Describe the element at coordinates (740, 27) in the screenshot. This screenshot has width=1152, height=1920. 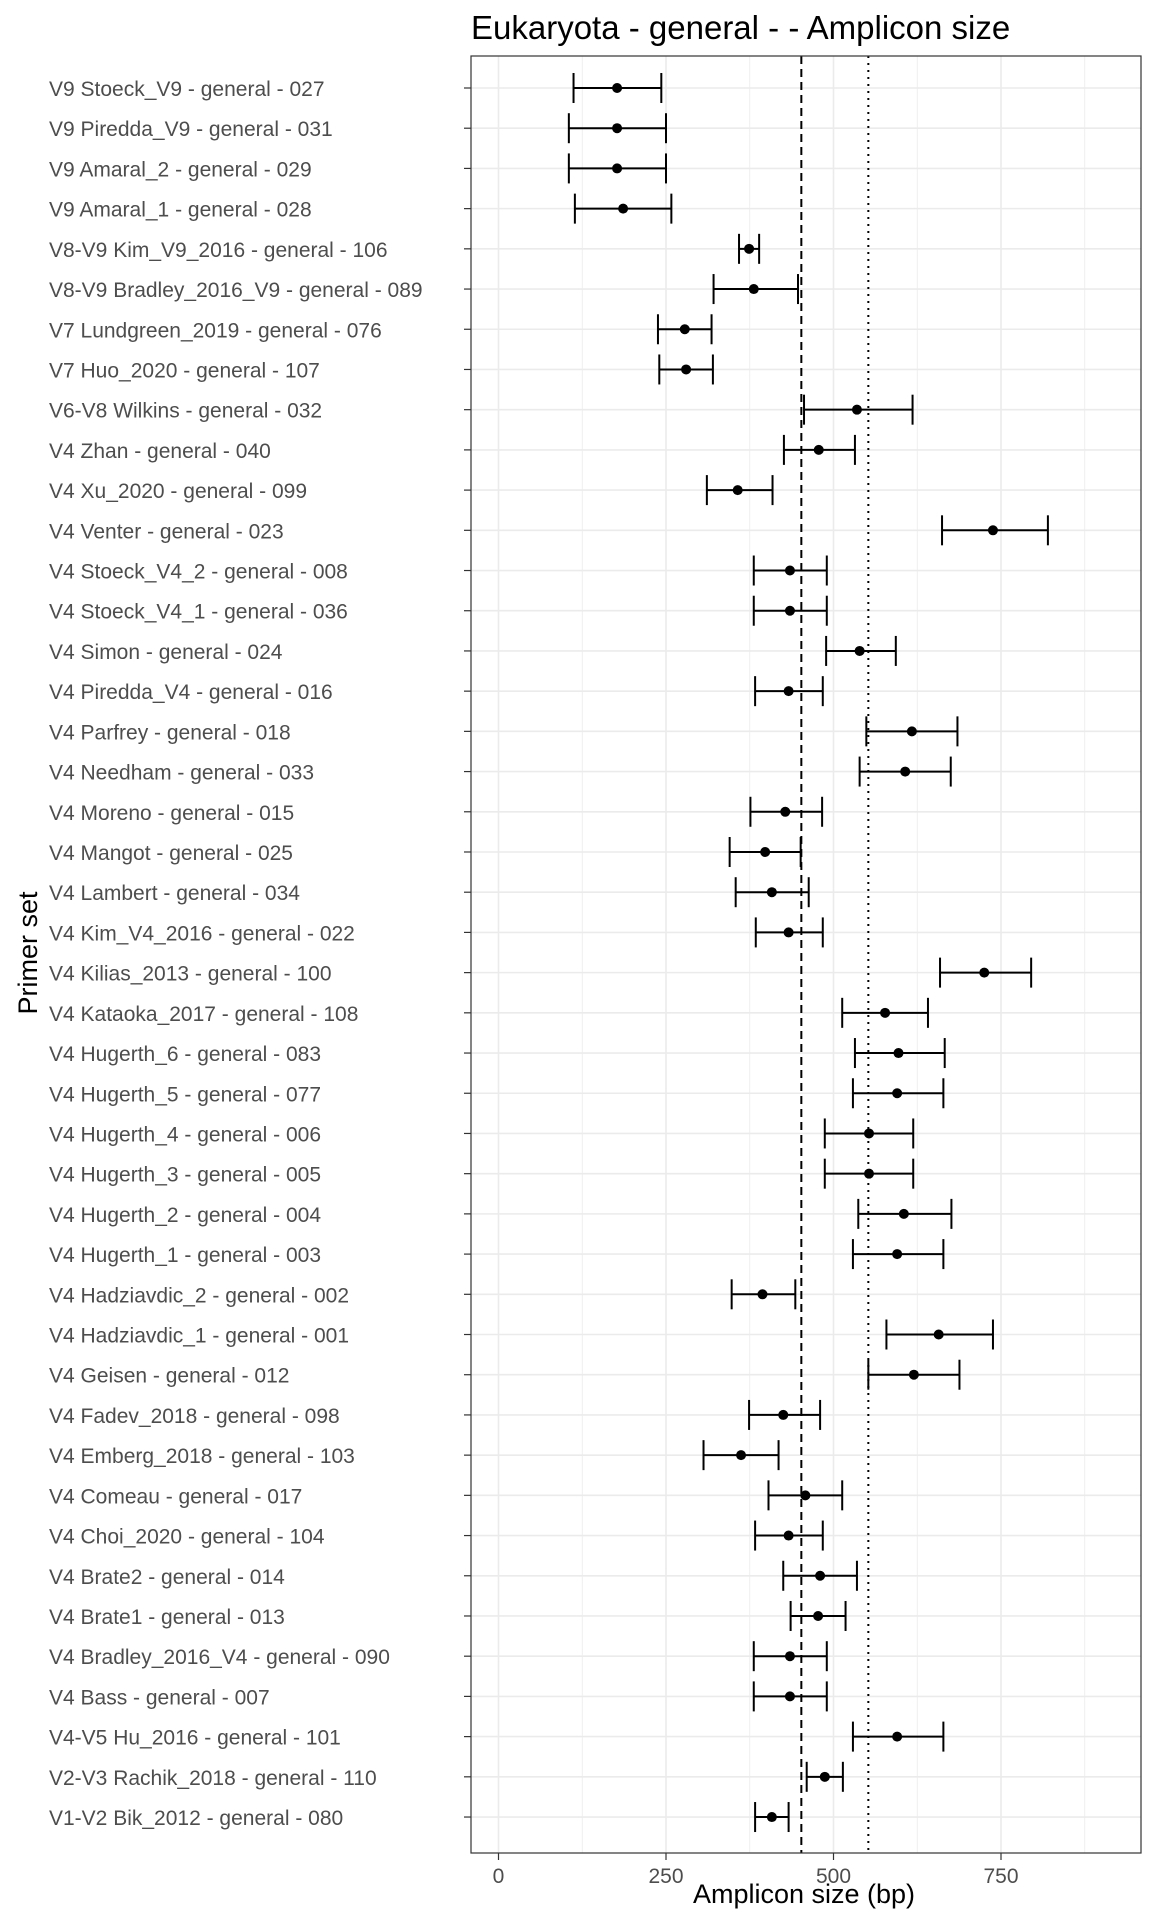
I see `chart-title: Eukaryota - general - - Amplicon size` at that location.